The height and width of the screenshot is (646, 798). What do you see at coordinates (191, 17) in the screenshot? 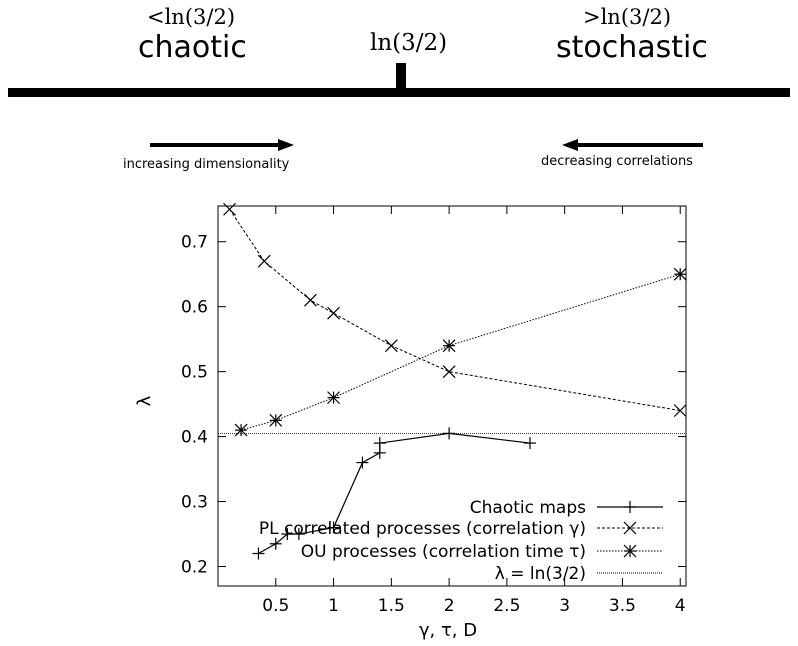
I see `left-condition-label: <ln(3/2)` at bounding box center [191, 17].